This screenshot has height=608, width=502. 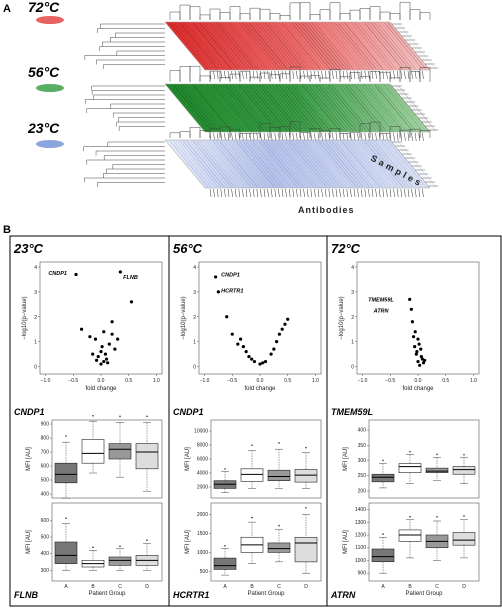 What do you see at coordinates (94, 549) in the screenshot?
I see `boxplot-bot: 300 400 500 600 MFI [AU] A B C D Patient Group` at bounding box center [94, 549].